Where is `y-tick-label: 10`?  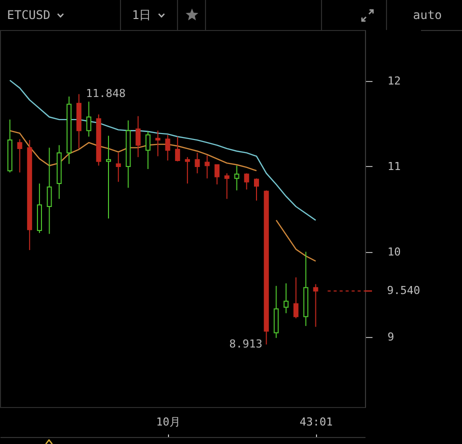
y-tick-label: 10 is located at coordinates (394, 251).